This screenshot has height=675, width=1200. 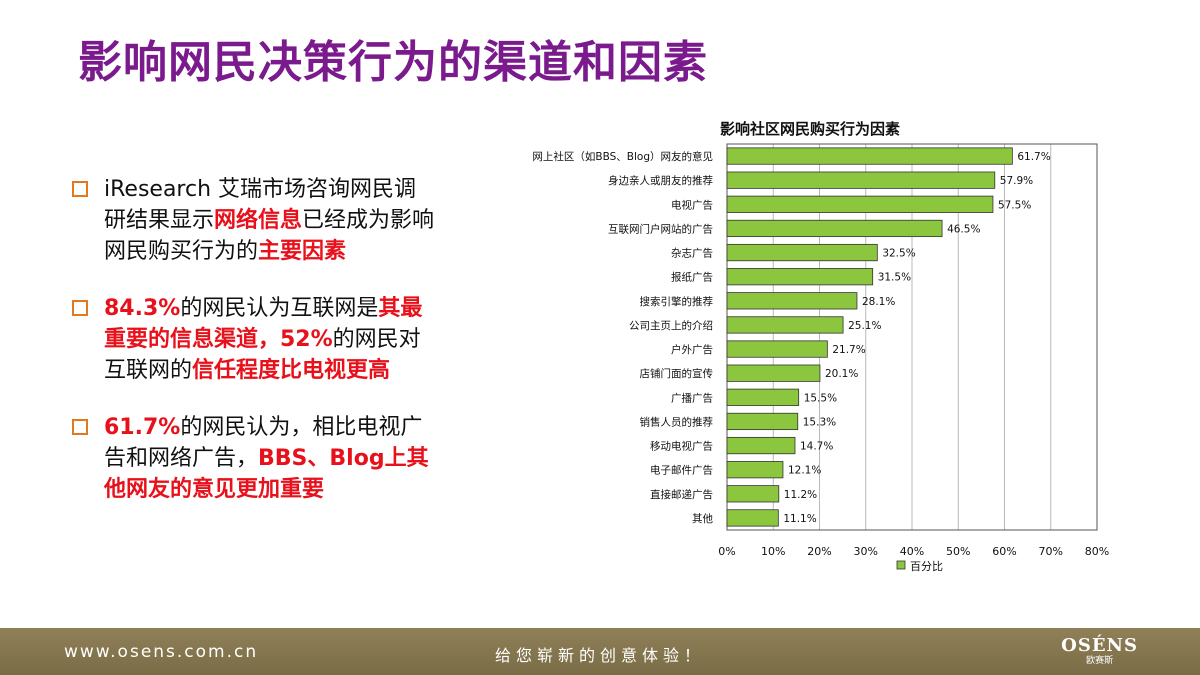 I want to click on brand-logo: OSÉNS 欧赛斯, so click(x=1099, y=652).